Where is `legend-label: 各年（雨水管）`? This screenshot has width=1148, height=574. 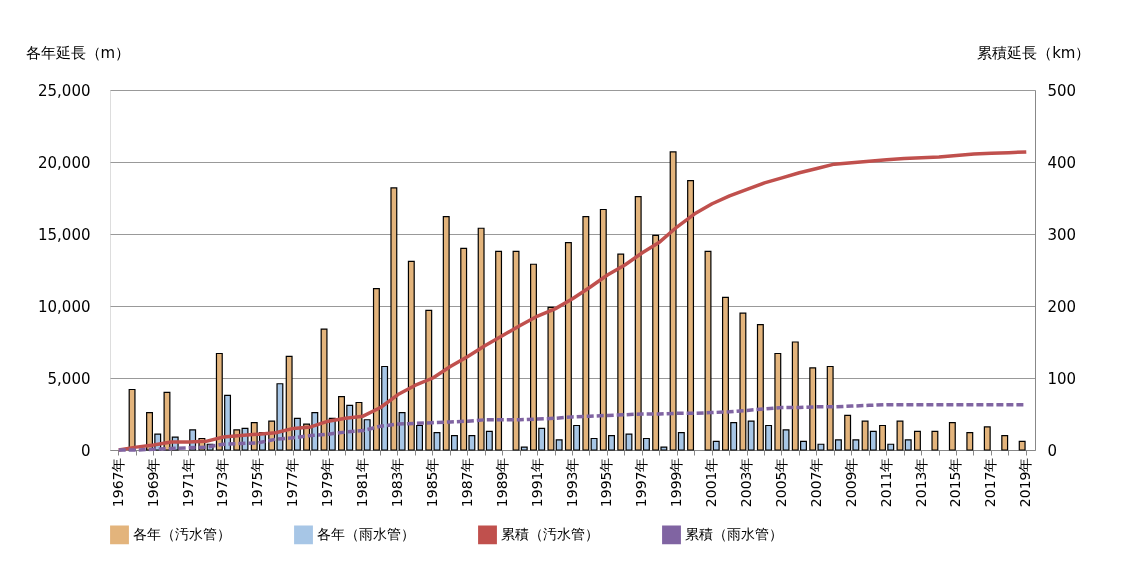 legend-label: 各年（雨水管） is located at coordinates (366, 533).